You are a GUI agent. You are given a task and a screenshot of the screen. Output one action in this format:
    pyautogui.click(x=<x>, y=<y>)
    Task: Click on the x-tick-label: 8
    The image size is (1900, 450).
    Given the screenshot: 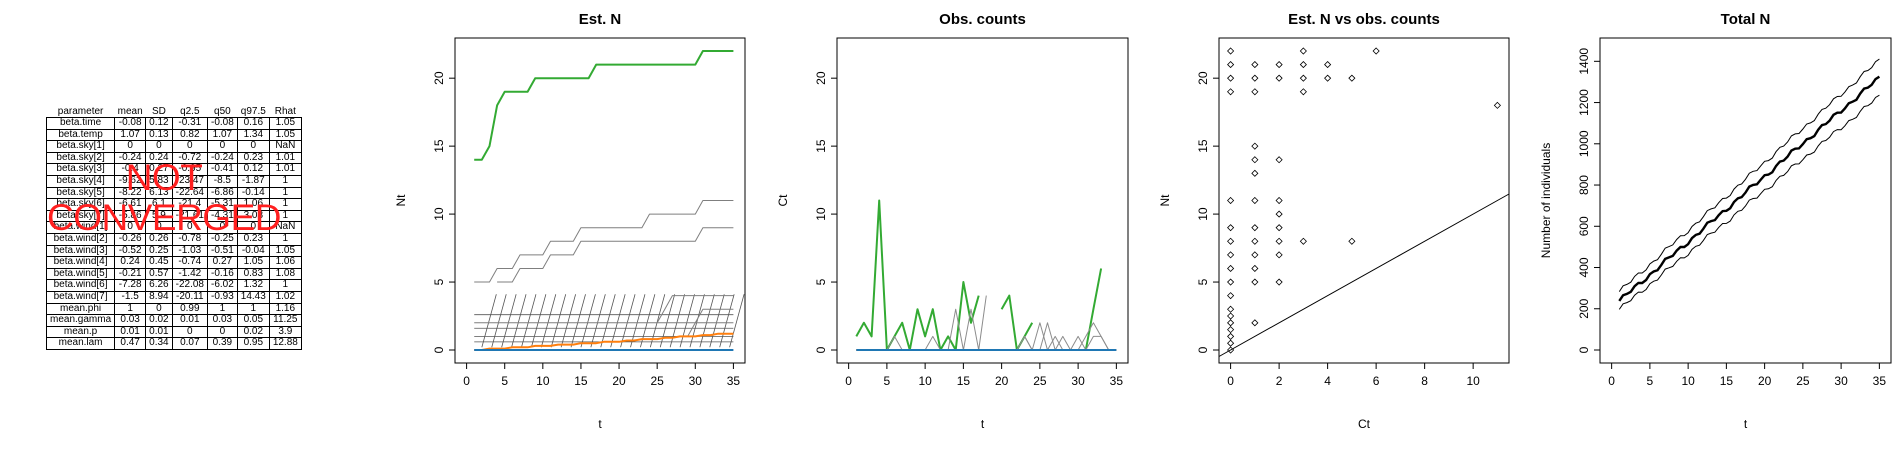 What is the action you would take?
    pyautogui.click(x=1424, y=381)
    